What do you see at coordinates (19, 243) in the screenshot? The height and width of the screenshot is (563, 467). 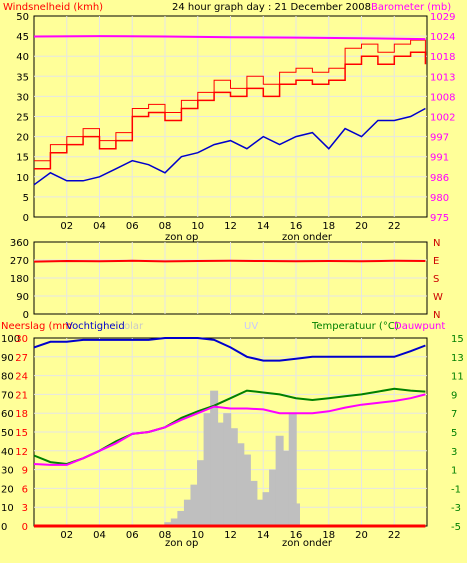 I see `y-tick-label: 360` at bounding box center [19, 243].